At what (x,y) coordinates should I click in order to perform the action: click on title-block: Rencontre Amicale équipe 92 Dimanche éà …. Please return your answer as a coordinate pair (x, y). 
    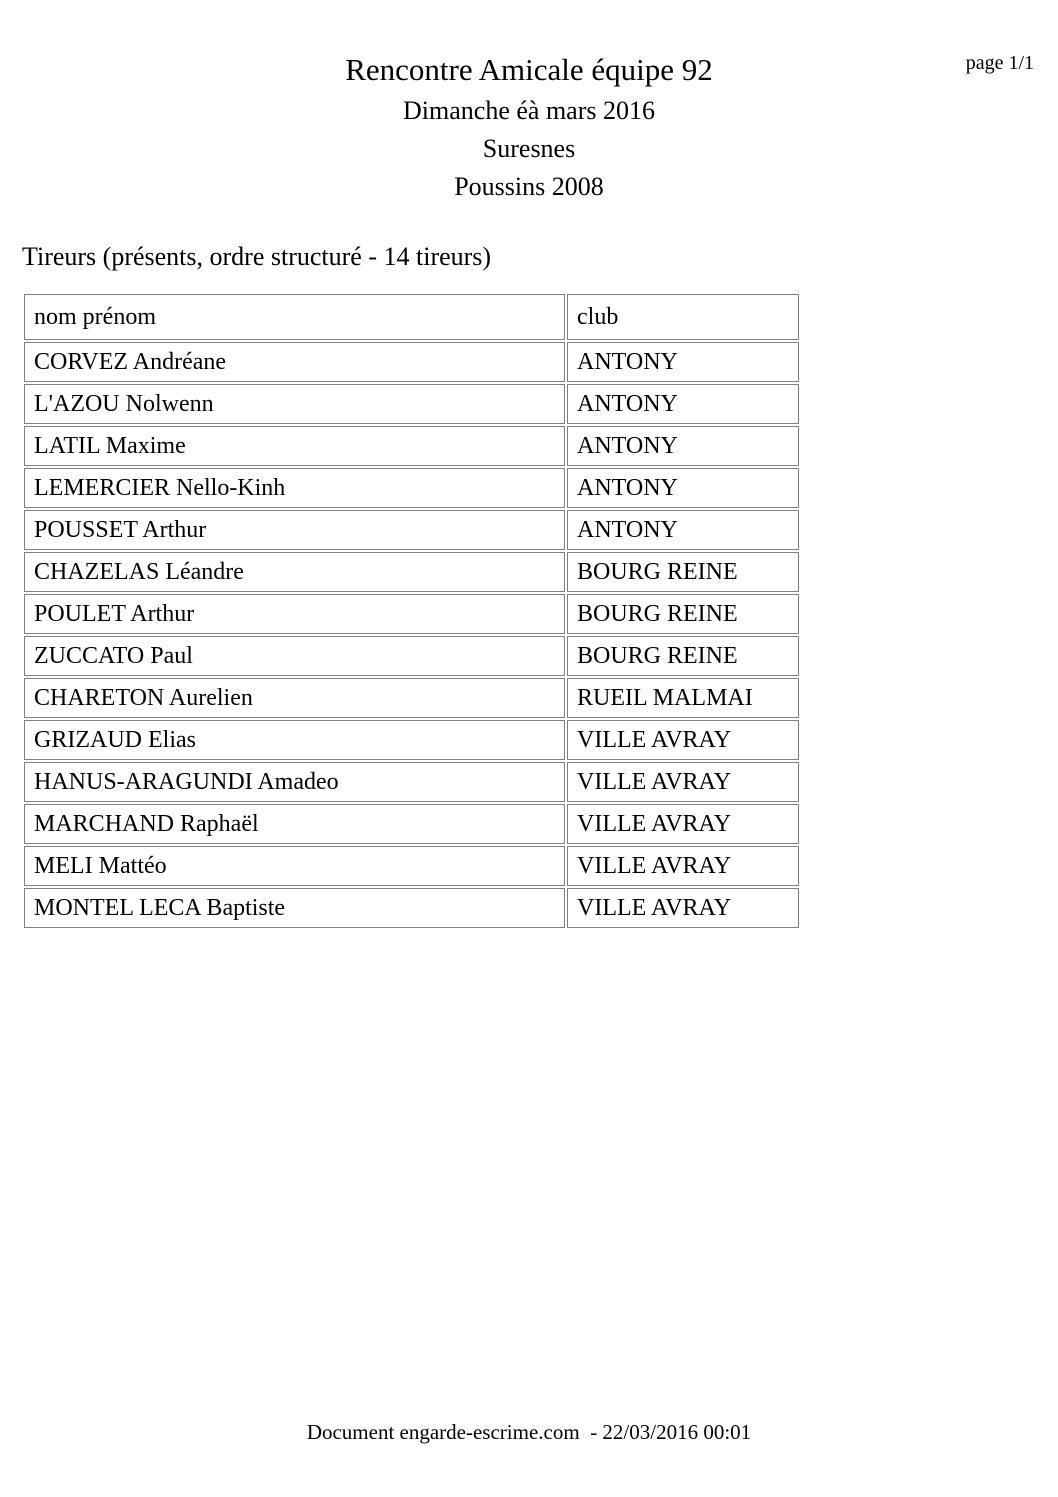
    Looking at the image, I should click on (529, 103).